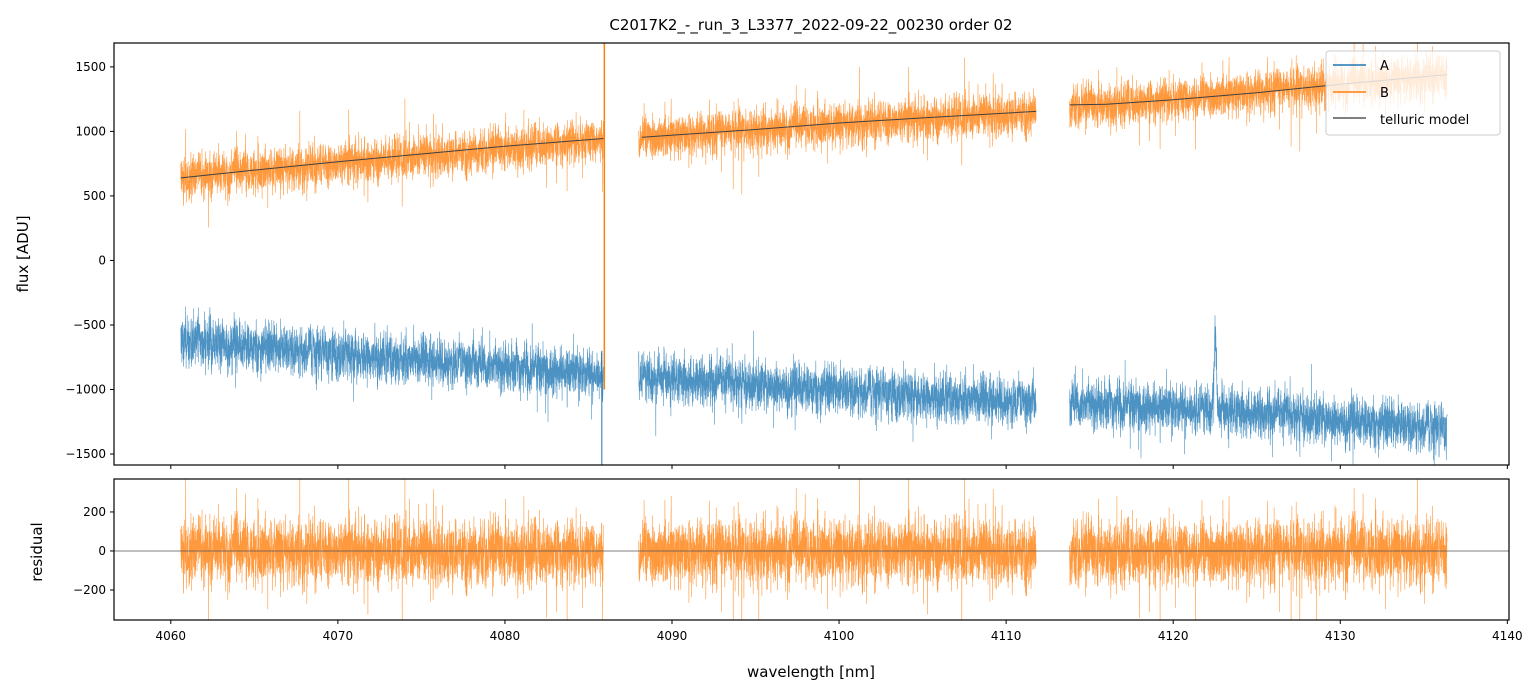 This screenshot has height=700, width=1540. I want to click on legend-box, so click(1413, 93).